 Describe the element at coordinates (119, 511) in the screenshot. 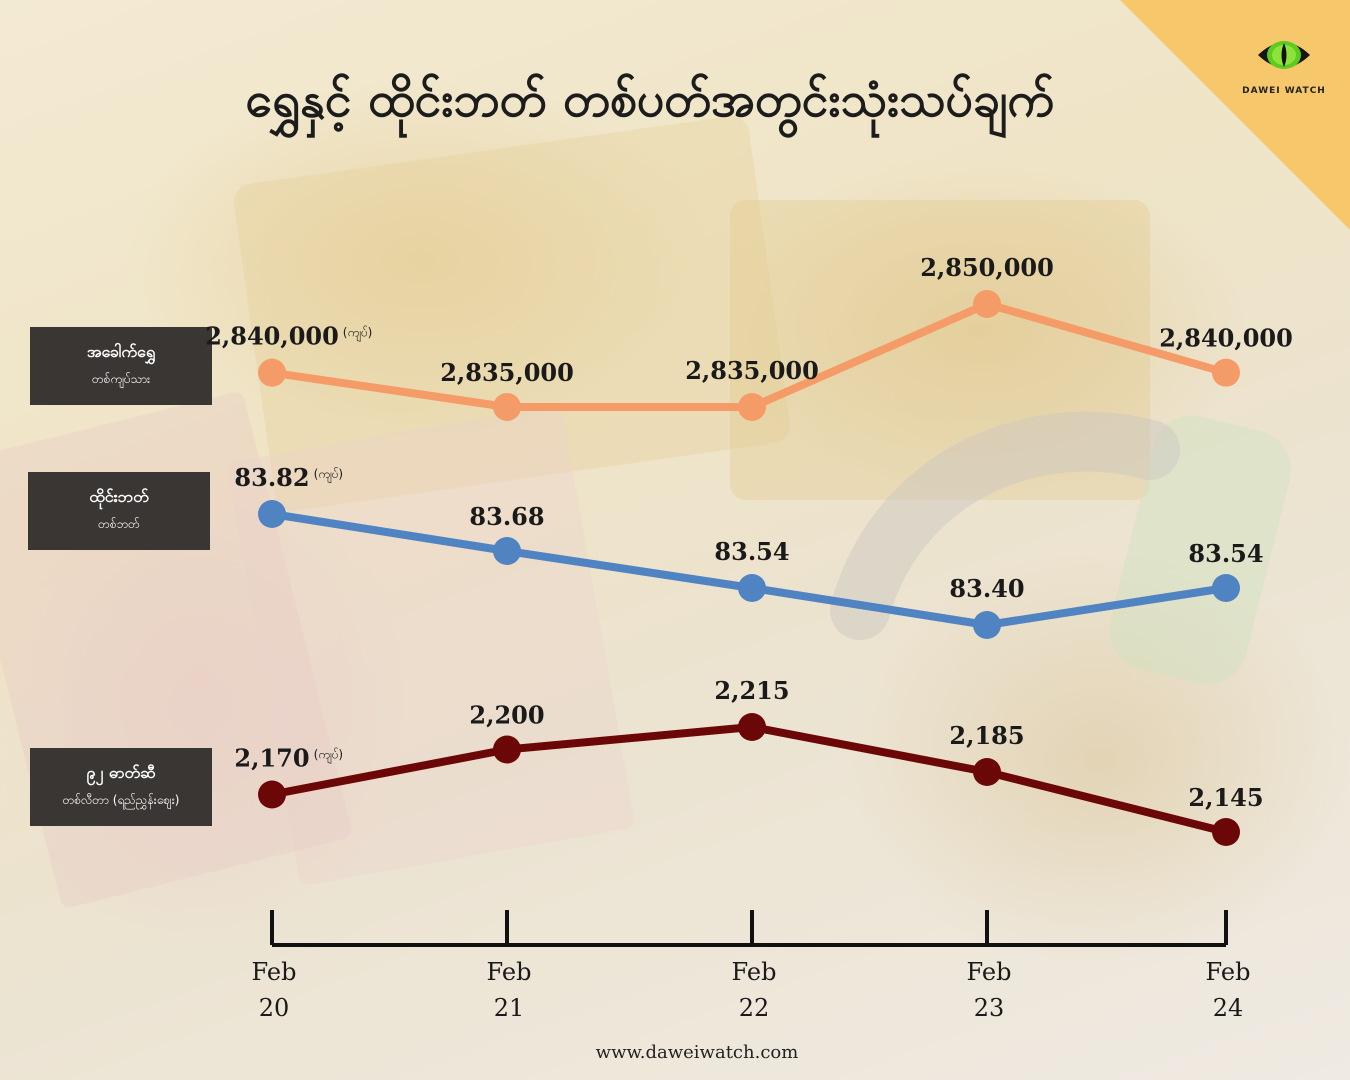

I see `legend-baht: ထိုင်းဘတ် တစ်ဘတ်` at that location.